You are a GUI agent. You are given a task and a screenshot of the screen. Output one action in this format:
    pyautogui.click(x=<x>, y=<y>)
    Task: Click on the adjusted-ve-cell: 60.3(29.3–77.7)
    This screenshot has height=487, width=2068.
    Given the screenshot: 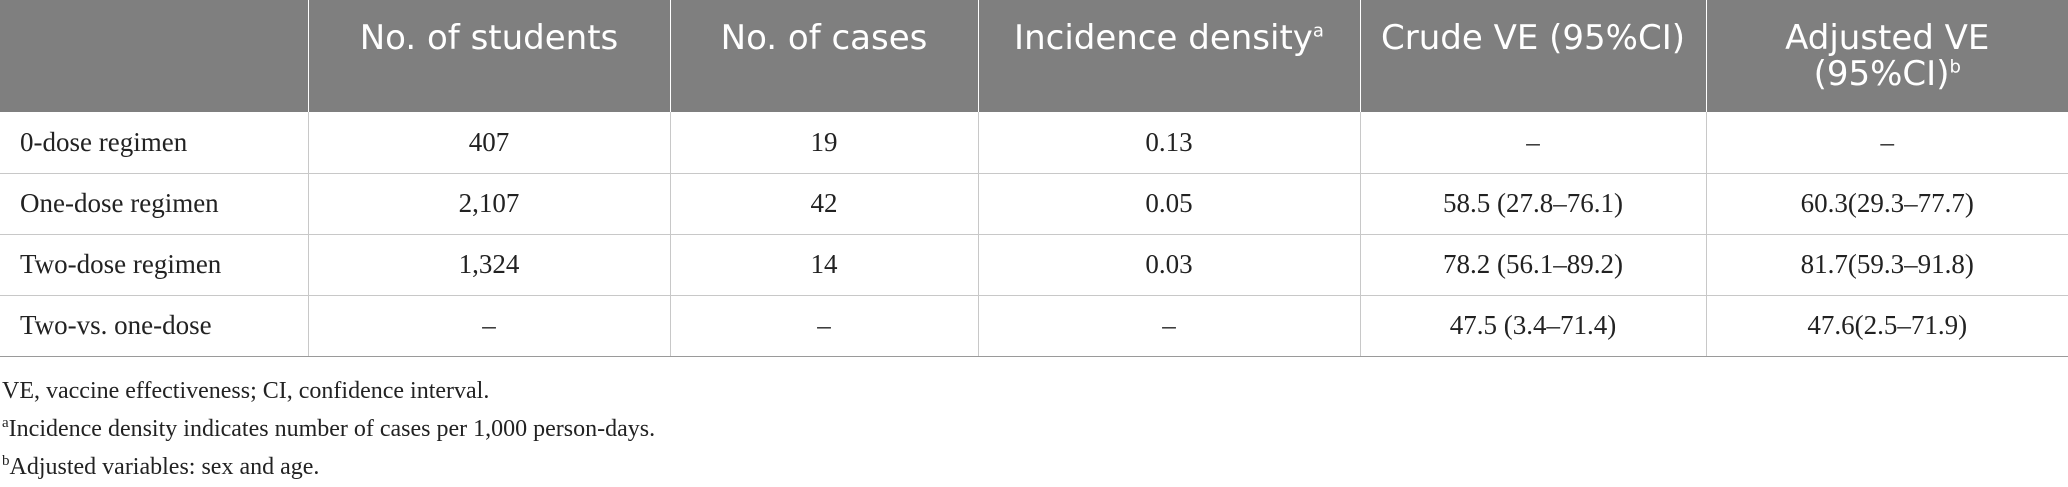 What is the action you would take?
    pyautogui.click(x=1886, y=204)
    